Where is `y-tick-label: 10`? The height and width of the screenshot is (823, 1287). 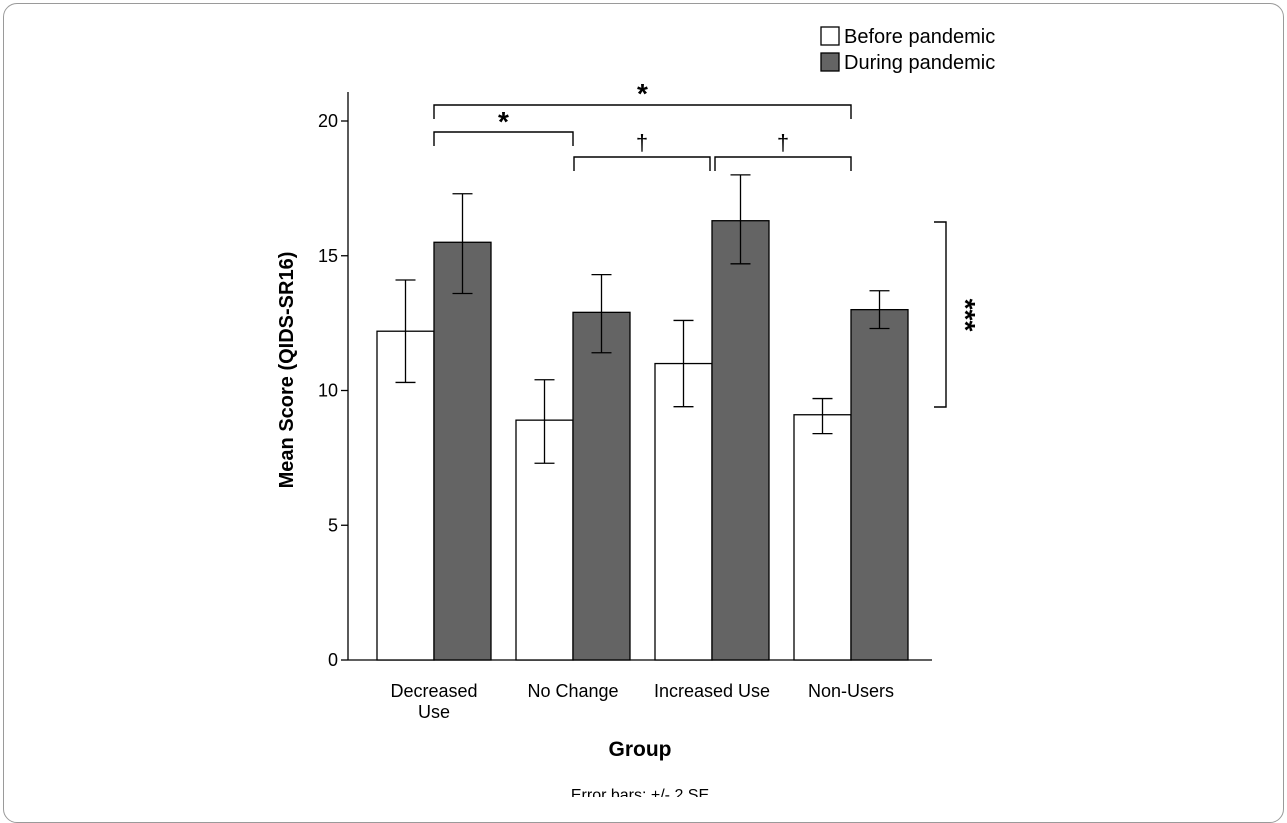 y-tick-label: 10 is located at coordinates (328, 391).